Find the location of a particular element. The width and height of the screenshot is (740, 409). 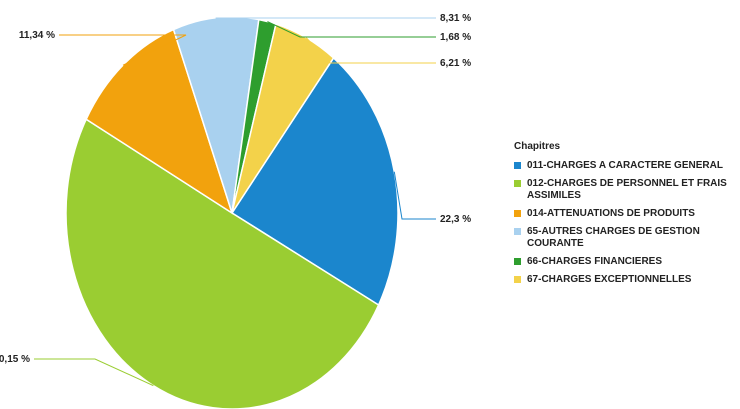

legend-item: 65-AUTRES CHARGES DE GESTION COURANTE is located at coordinates (626, 238).